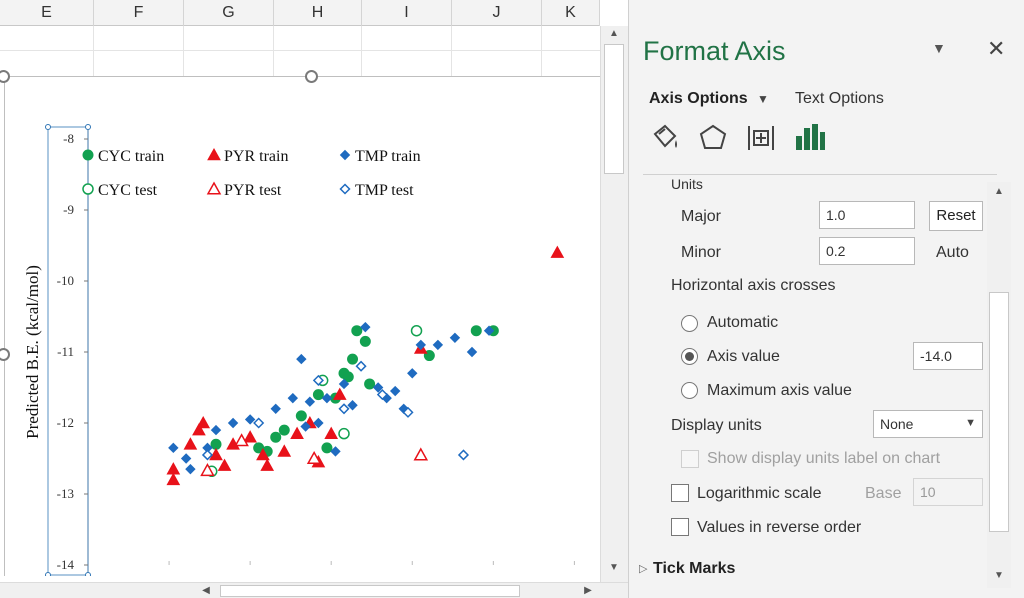 The image size is (1024, 598). What do you see at coordinates (824, 458) in the screenshot?
I see `show-units-label-text: Show display units label on chart` at bounding box center [824, 458].